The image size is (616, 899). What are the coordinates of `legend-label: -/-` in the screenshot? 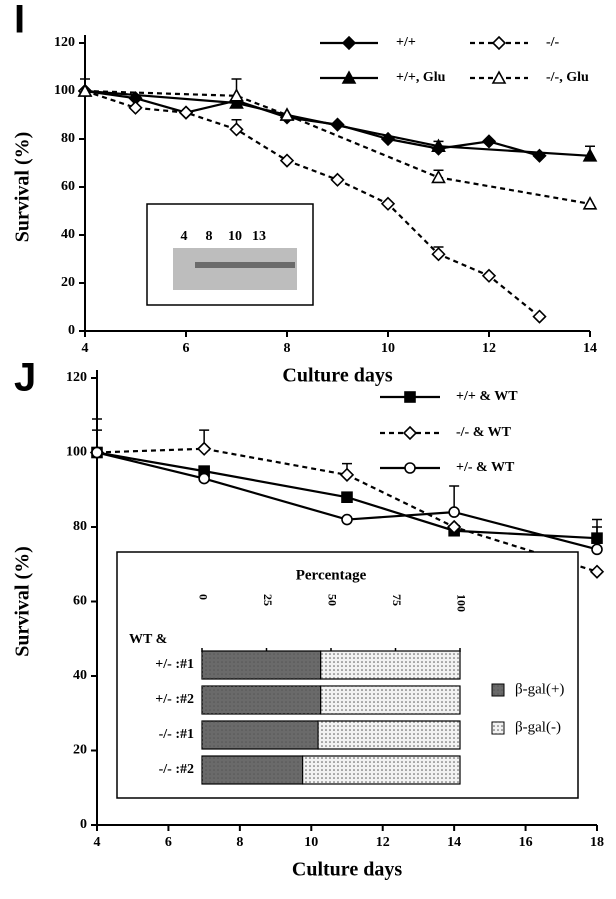 It's located at (553, 42).